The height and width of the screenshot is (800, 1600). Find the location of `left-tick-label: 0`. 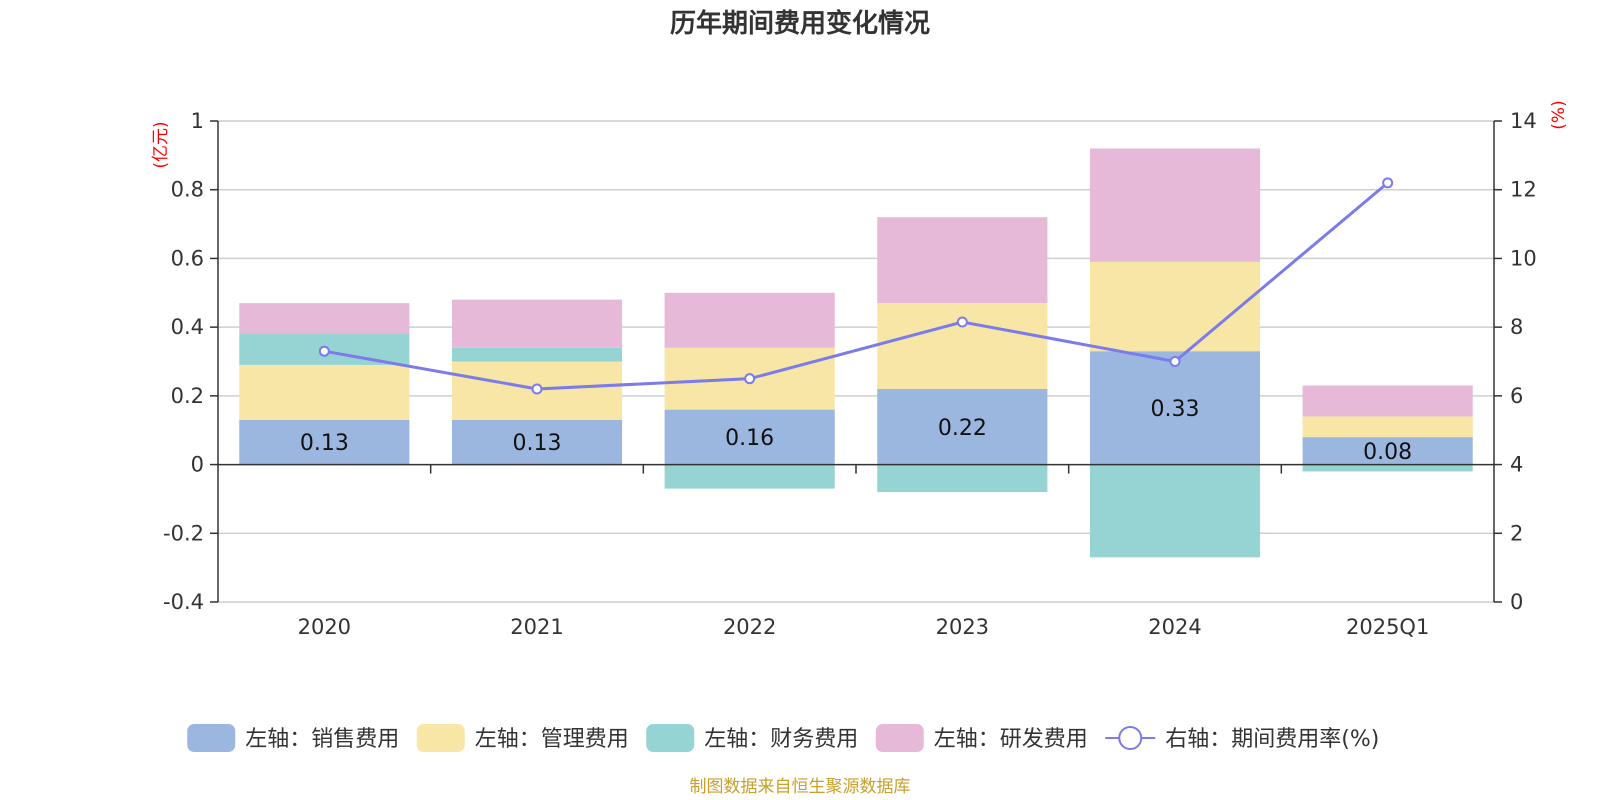

left-tick-label: 0 is located at coordinates (197, 465).